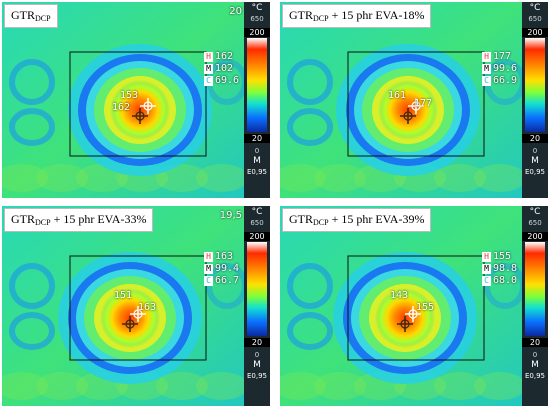  Describe the element at coordinates (227, 80) in the screenshot. I see `min-value: 69.6` at that location.